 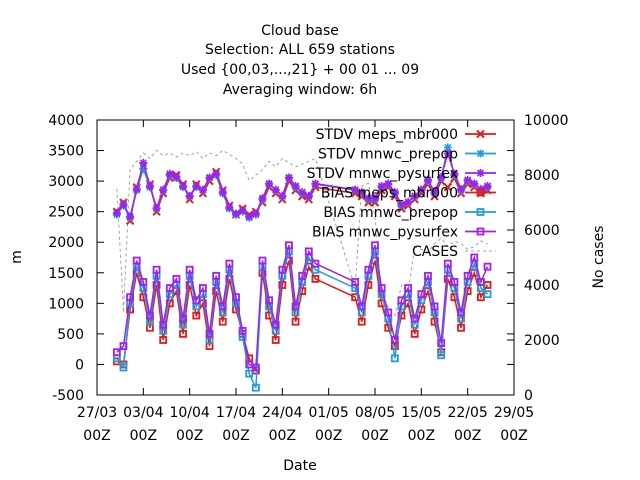 What do you see at coordinates (66, 182) in the screenshot?
I see `y-tick-label: 3000` at bounding box center [66, 182].